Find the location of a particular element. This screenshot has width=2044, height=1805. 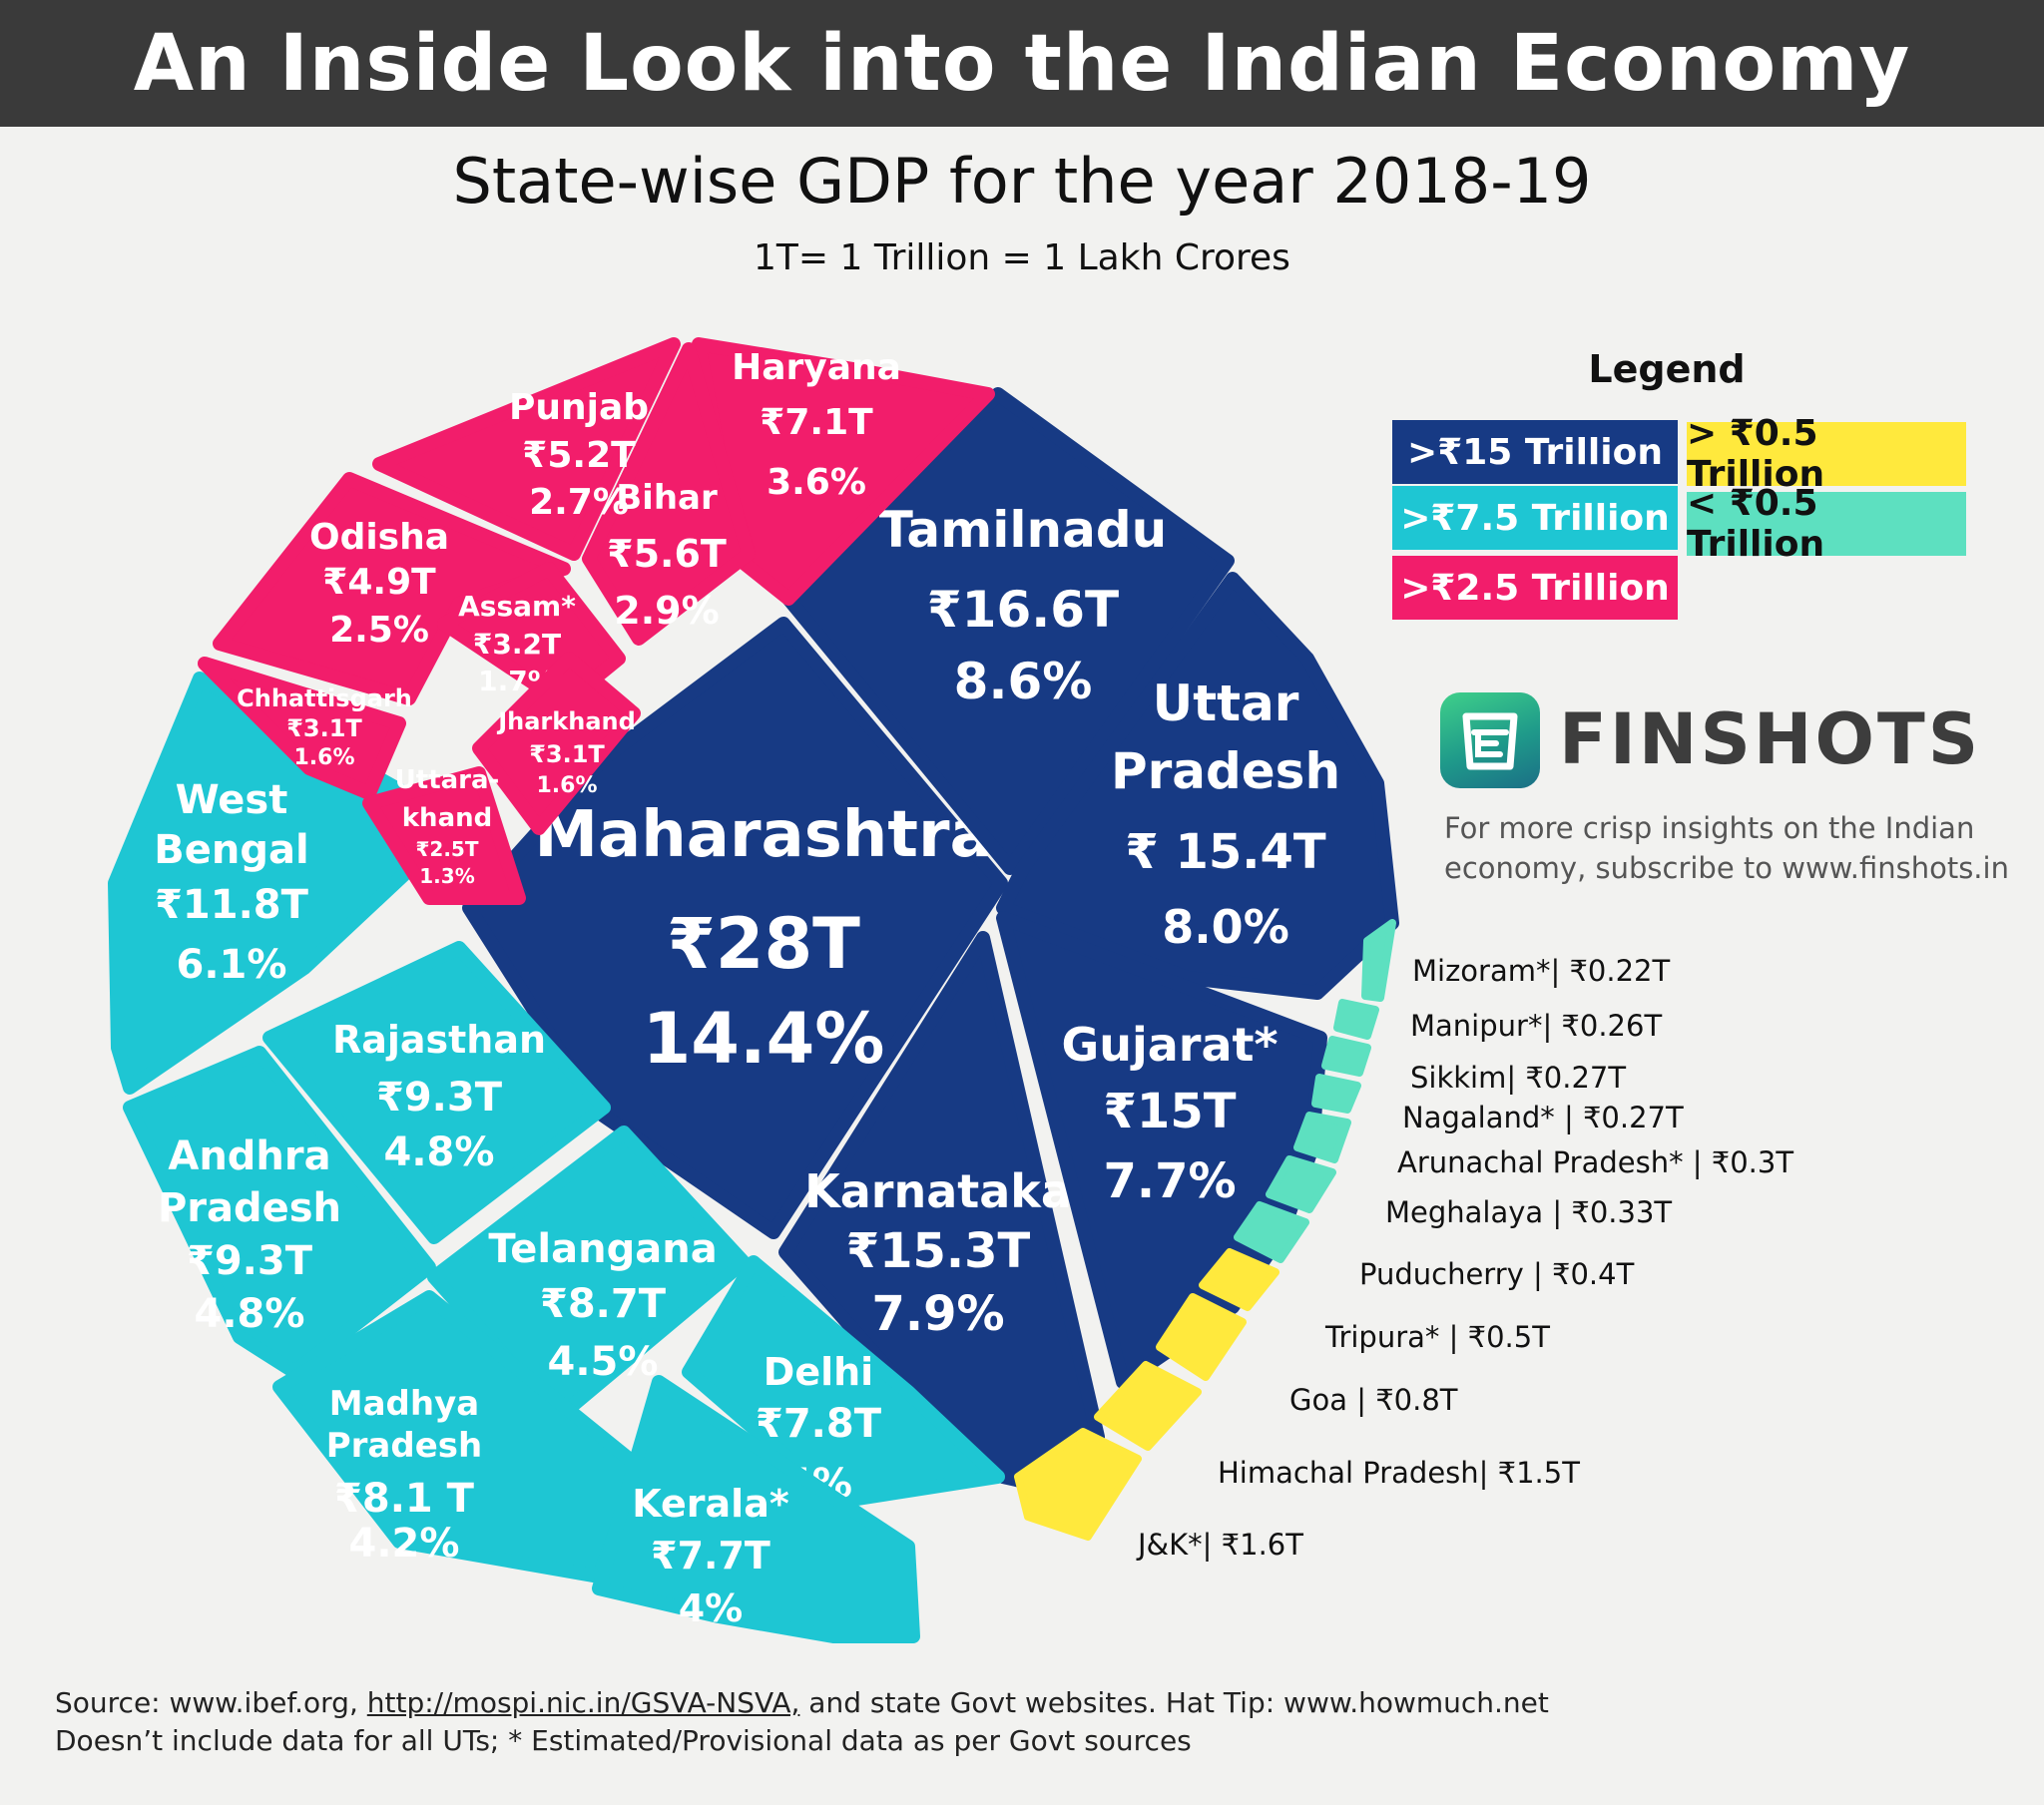

state-cell-odisha: Odisha₹4.9T 2.5% is located at coordinates (392, 588).